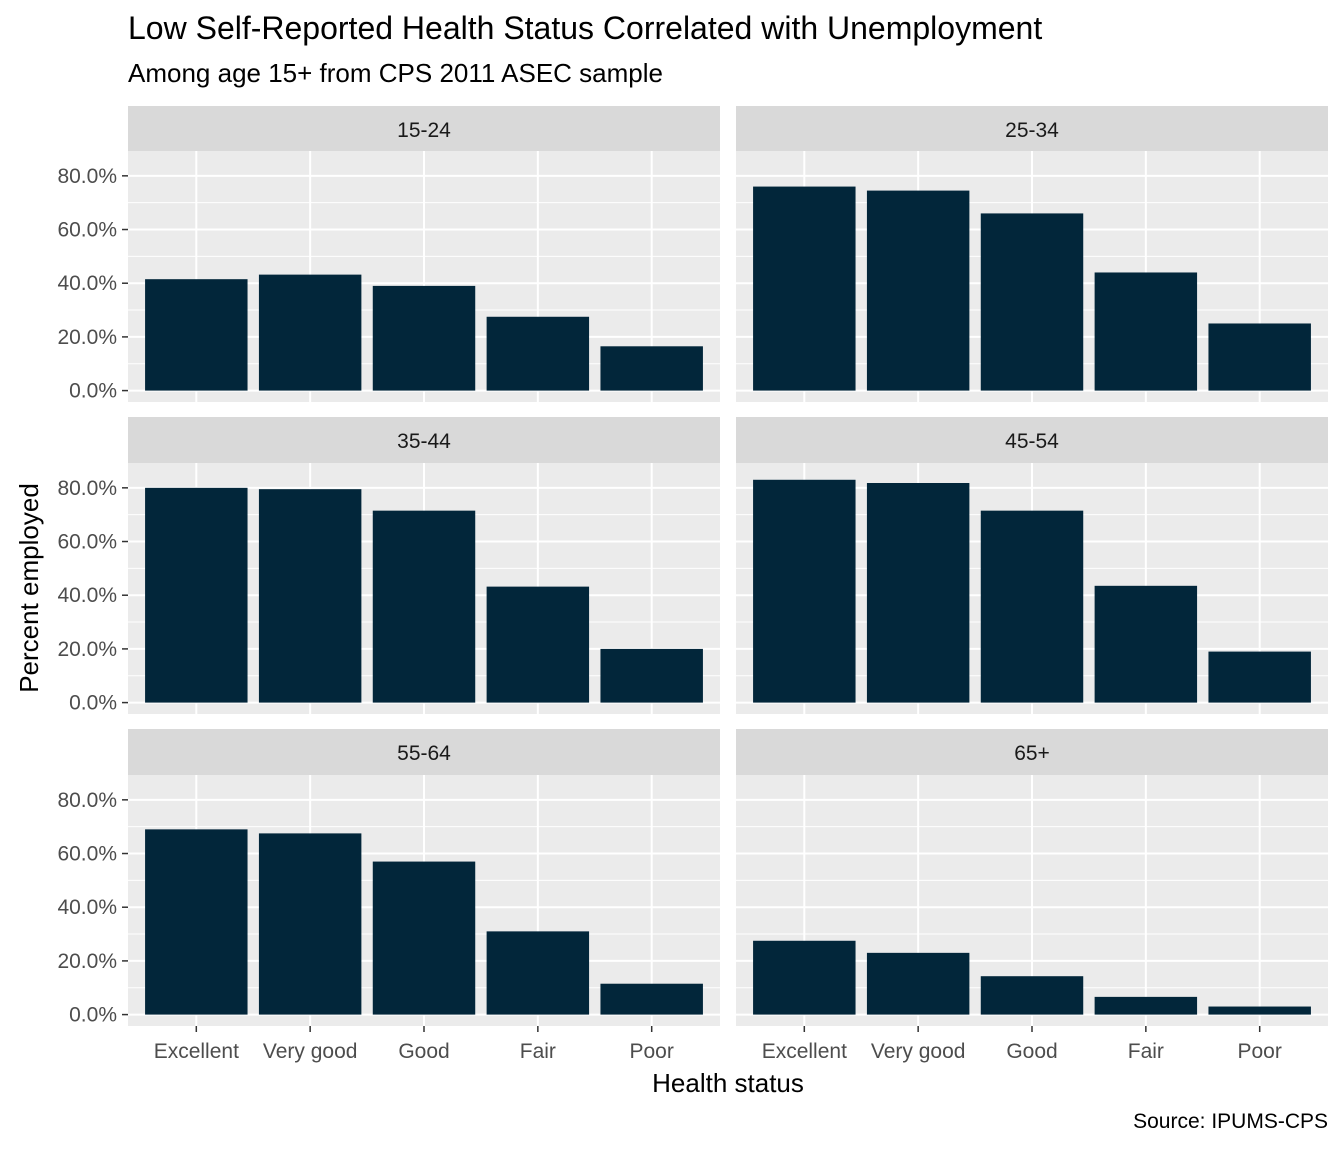 The image size is (1344, 1152). I want to click on bar-55-64-very-good, so click(310, 924).